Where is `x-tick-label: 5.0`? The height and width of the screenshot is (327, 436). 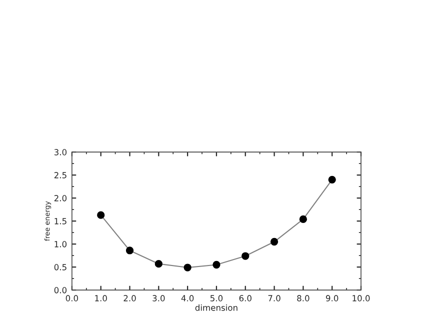 x-tick-label: 5.0 is located at coordinates (216, 298).